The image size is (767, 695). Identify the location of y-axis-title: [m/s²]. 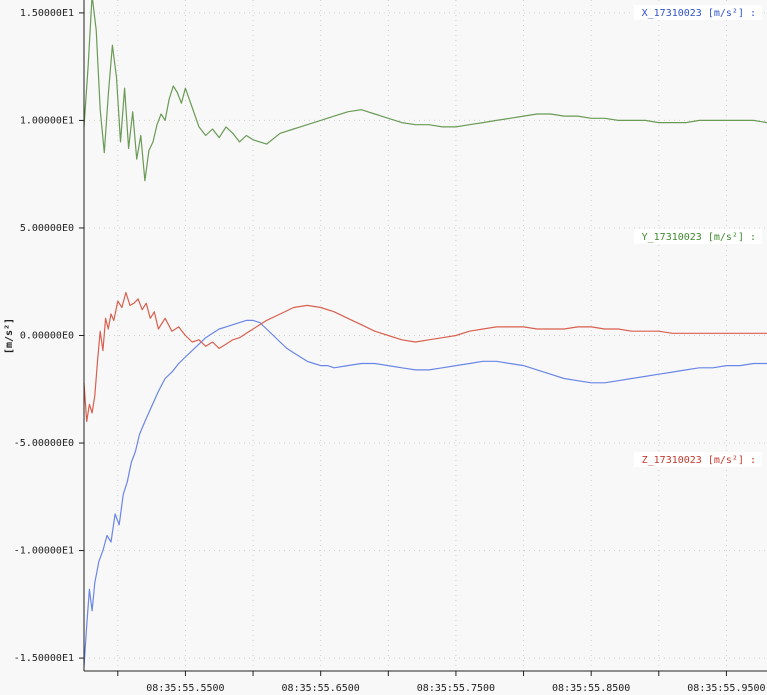
(9, 336).